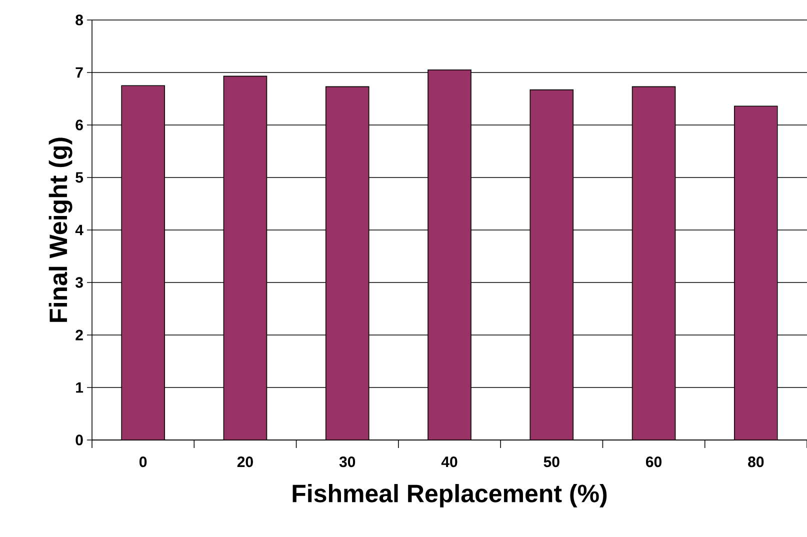 This screenshot has width=807, height=537. I want to click on y-tick-label: 6, so click(79, 125).